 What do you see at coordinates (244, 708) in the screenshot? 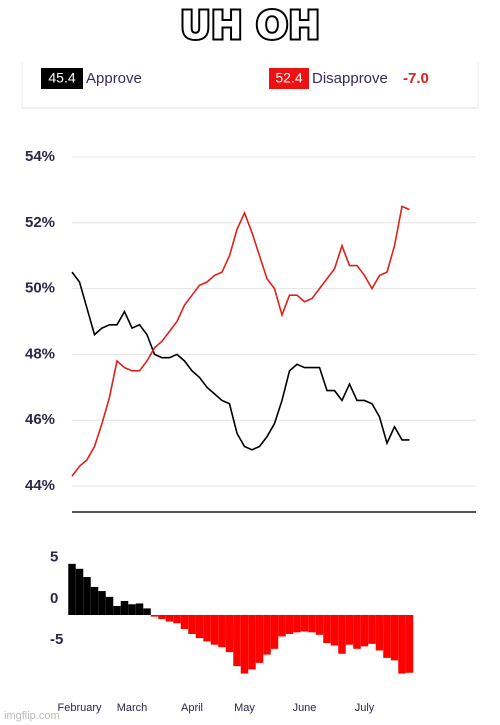
I see `x-tick-label: May` at bounding box center [244, 708].